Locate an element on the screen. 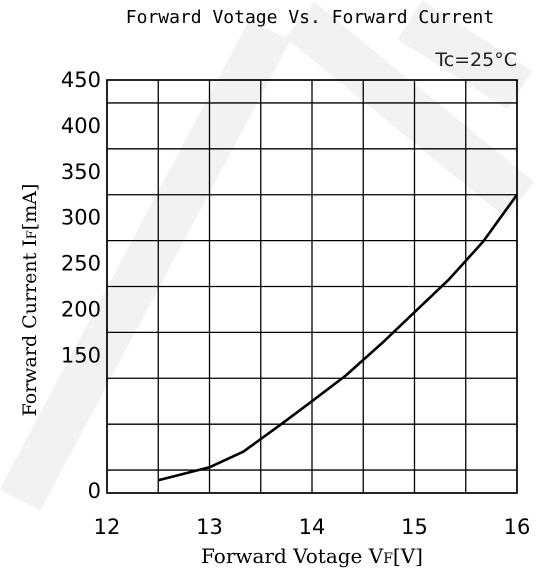 The height and width of the screenshot is (573, 542). y-tick-label: 250 is located at coordinates (81, 264).